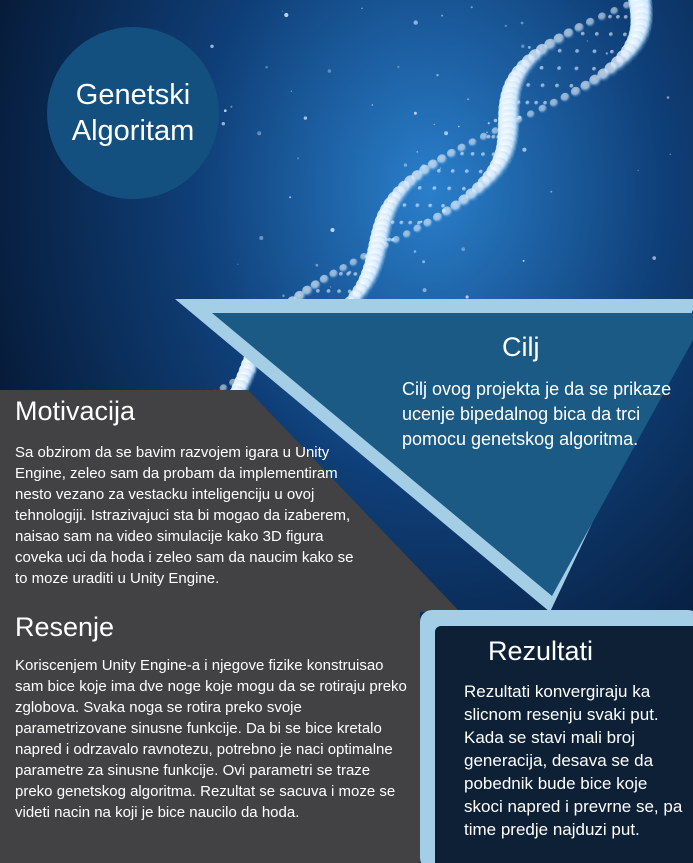  I want to click on resenje-heading: Resenje, so click(65, 627).